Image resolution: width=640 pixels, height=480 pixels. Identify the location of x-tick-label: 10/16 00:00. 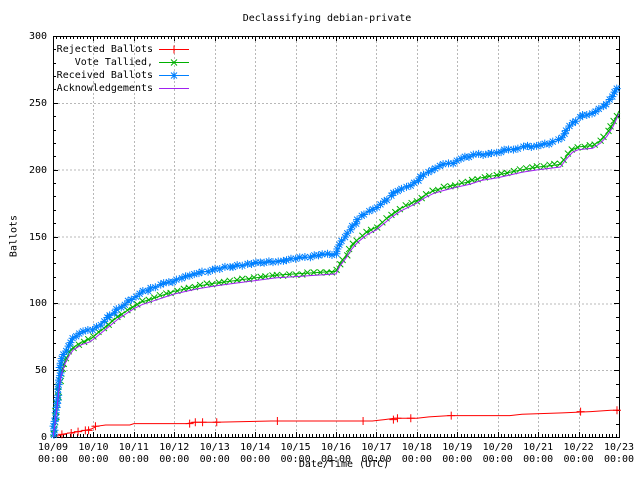
(336, 453).